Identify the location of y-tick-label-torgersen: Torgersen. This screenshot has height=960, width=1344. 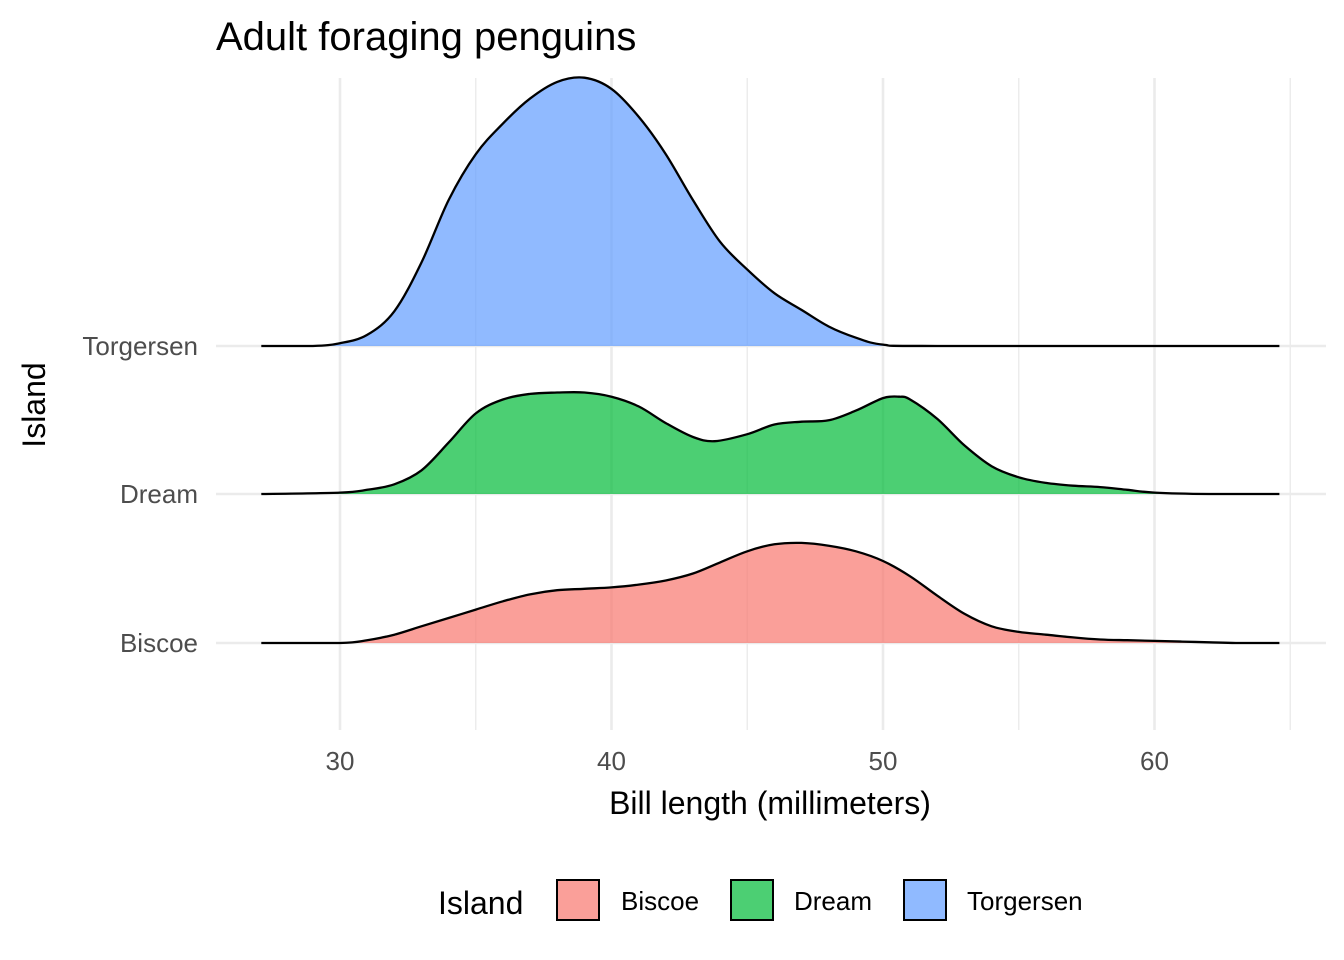
(140, 346).